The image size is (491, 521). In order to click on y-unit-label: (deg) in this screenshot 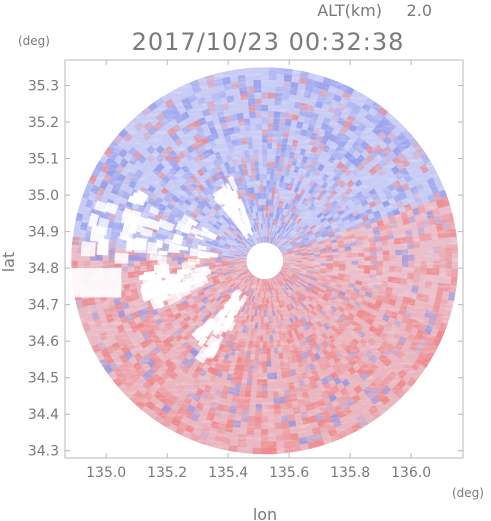, I will do `click(34, 41)`.